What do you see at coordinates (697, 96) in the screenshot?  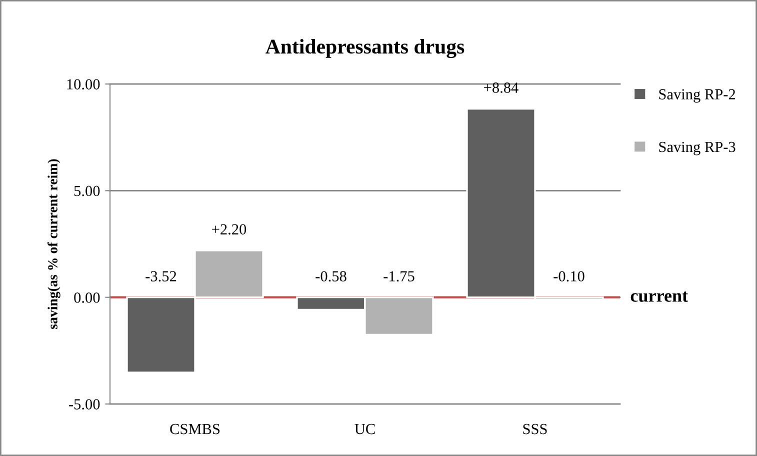 I see `legend-label: Saving RP-2` at bounding box center [697, 96].